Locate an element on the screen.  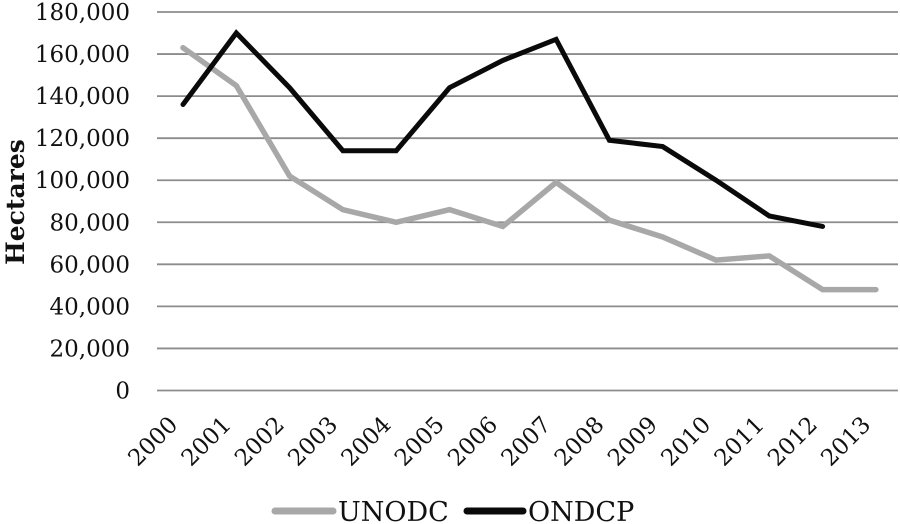
x-tick-label: 2007 is located at coordinates (527, 442).